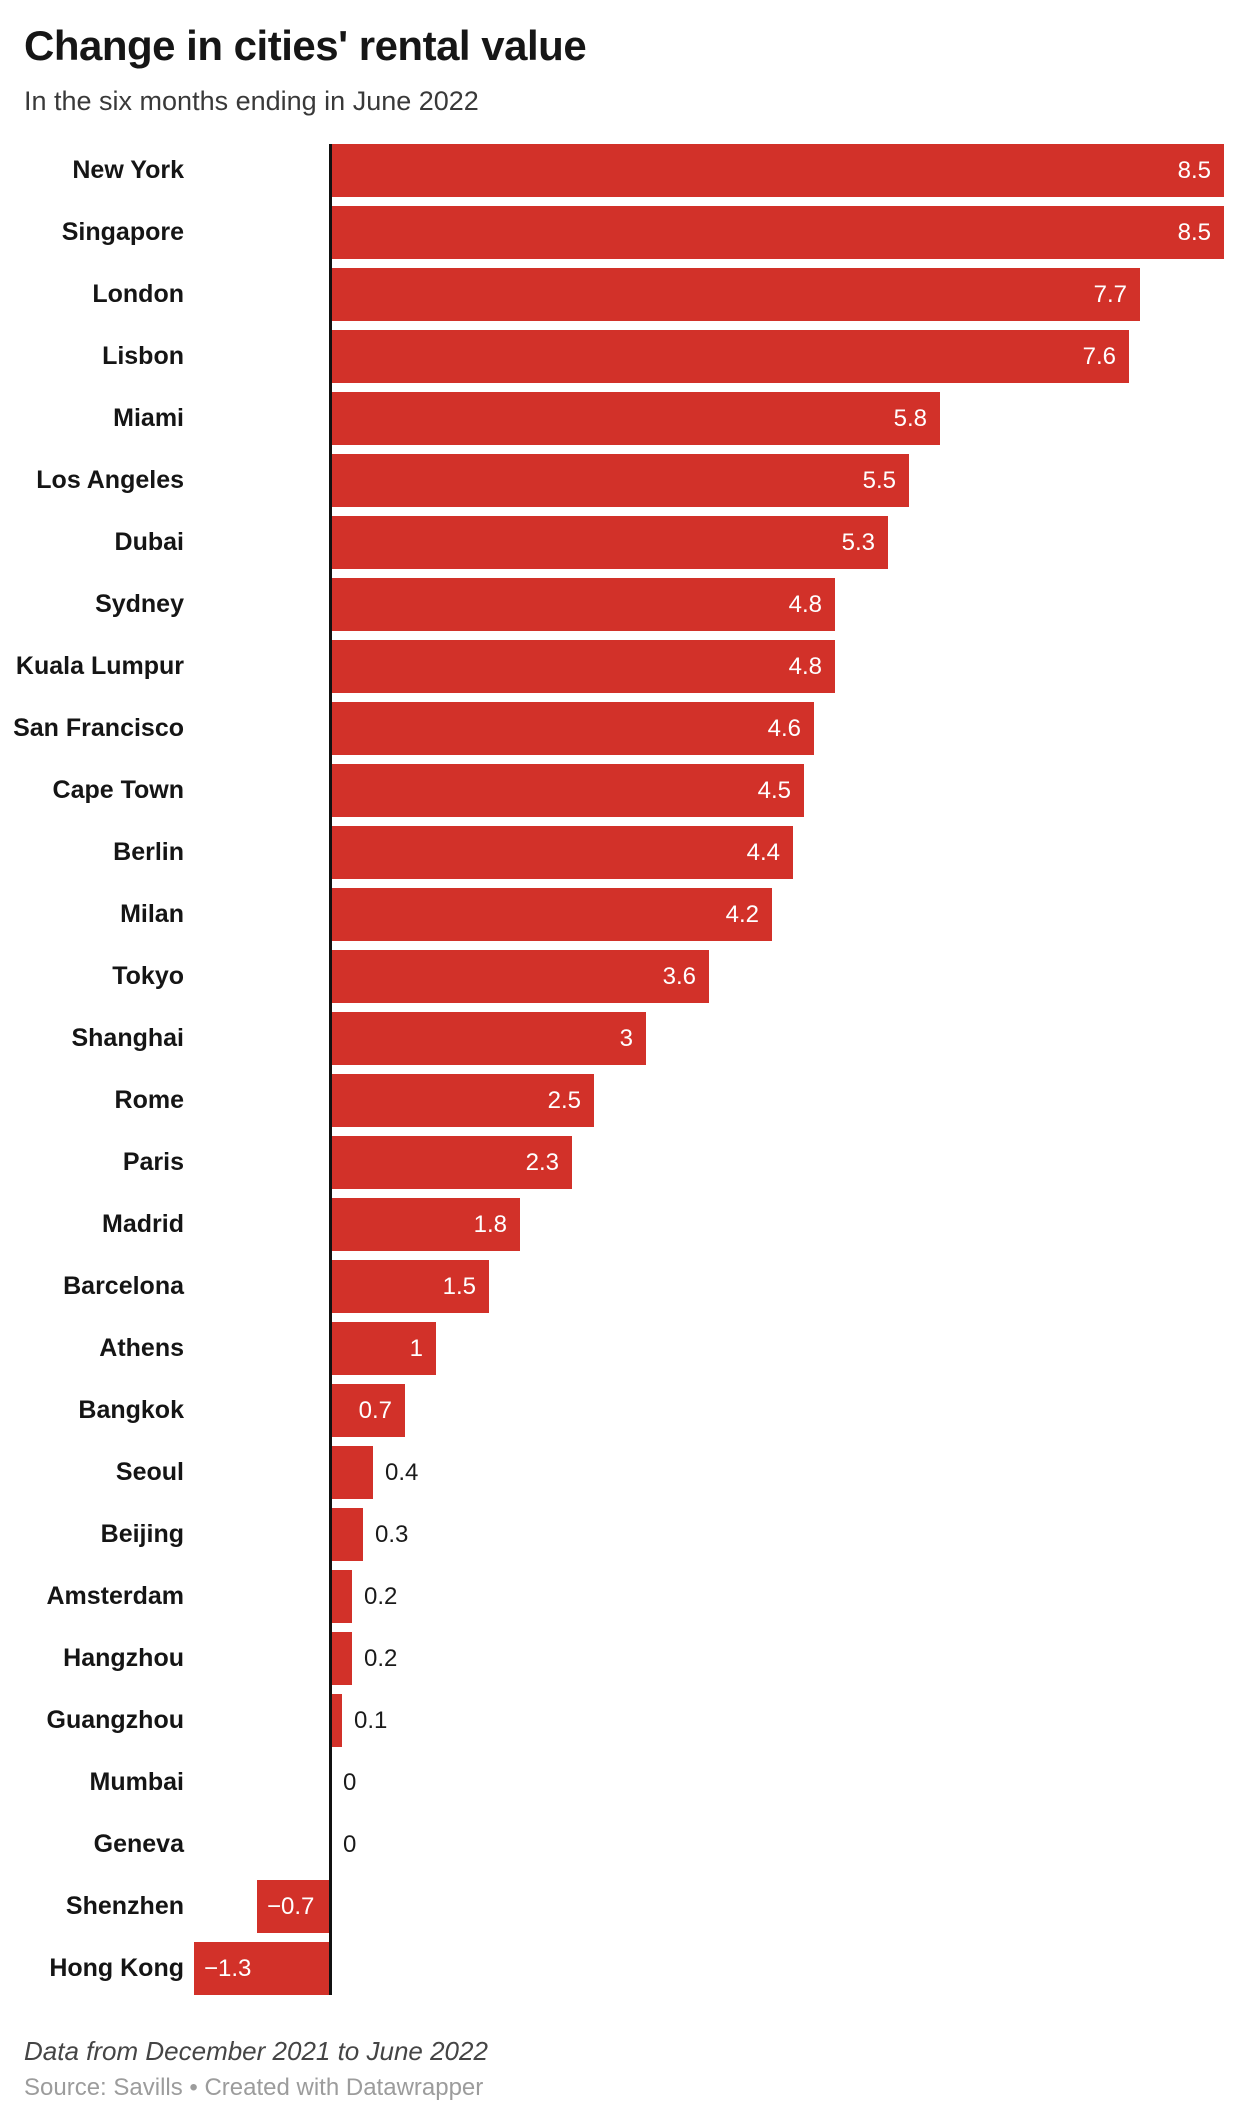 This screenshot has width=1240, height=2120. Describe the element at coordinates (375, 1410) in the screenshot. I see `value-label: 0.7` at that location.